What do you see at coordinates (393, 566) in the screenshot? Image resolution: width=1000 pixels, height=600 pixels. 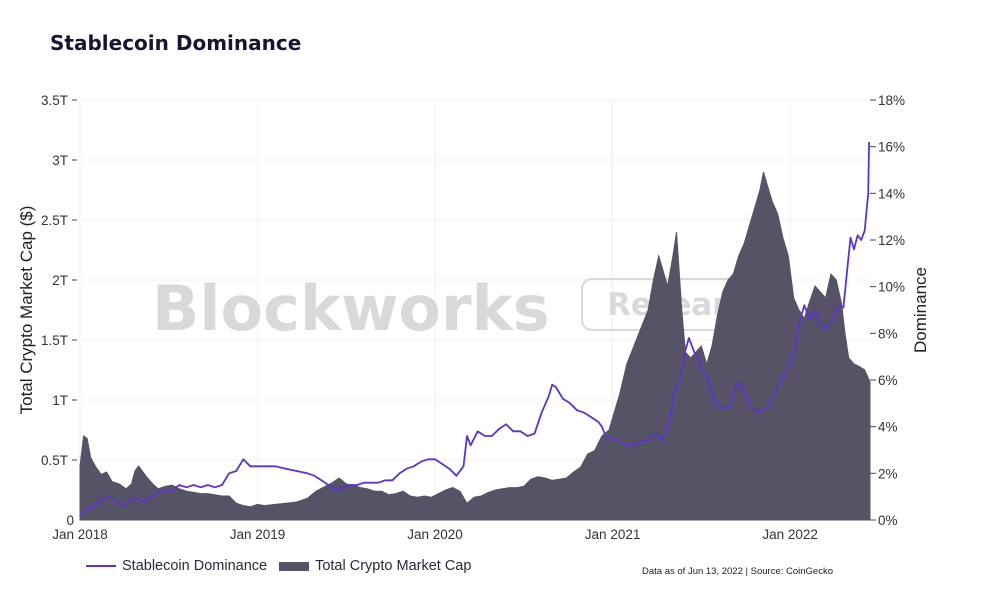 I see `legend-marketcap-label: Total Crypto Market Cap` at bounding box center [393, 566].